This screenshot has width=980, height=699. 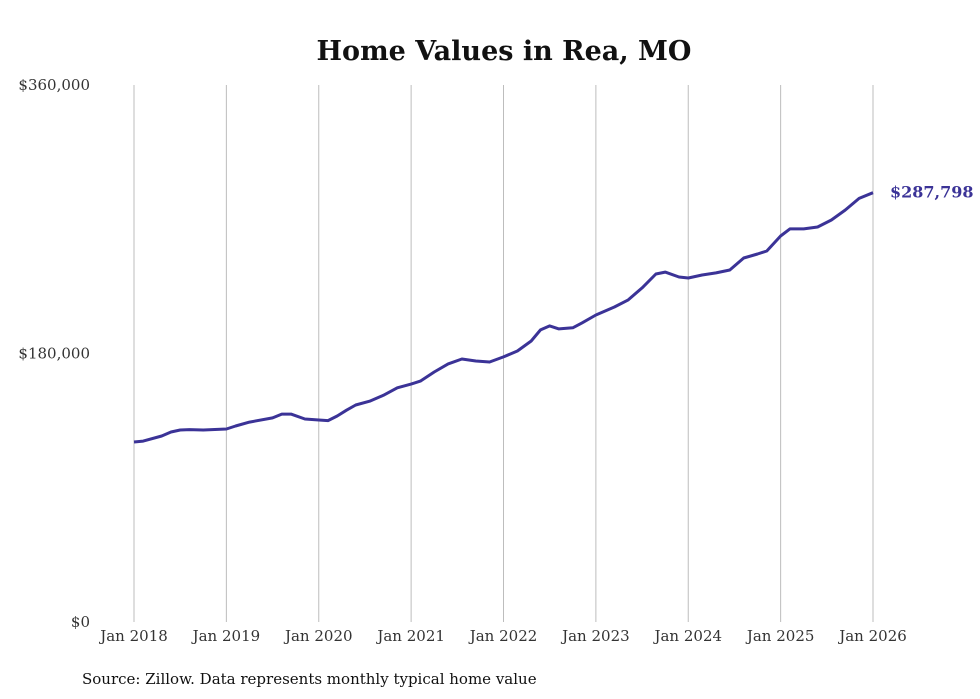 What do you see at coordinates (872, 636) in the screenshot?
I see `x-tick-label: Jan 2026` at bounding box center [872, 636].